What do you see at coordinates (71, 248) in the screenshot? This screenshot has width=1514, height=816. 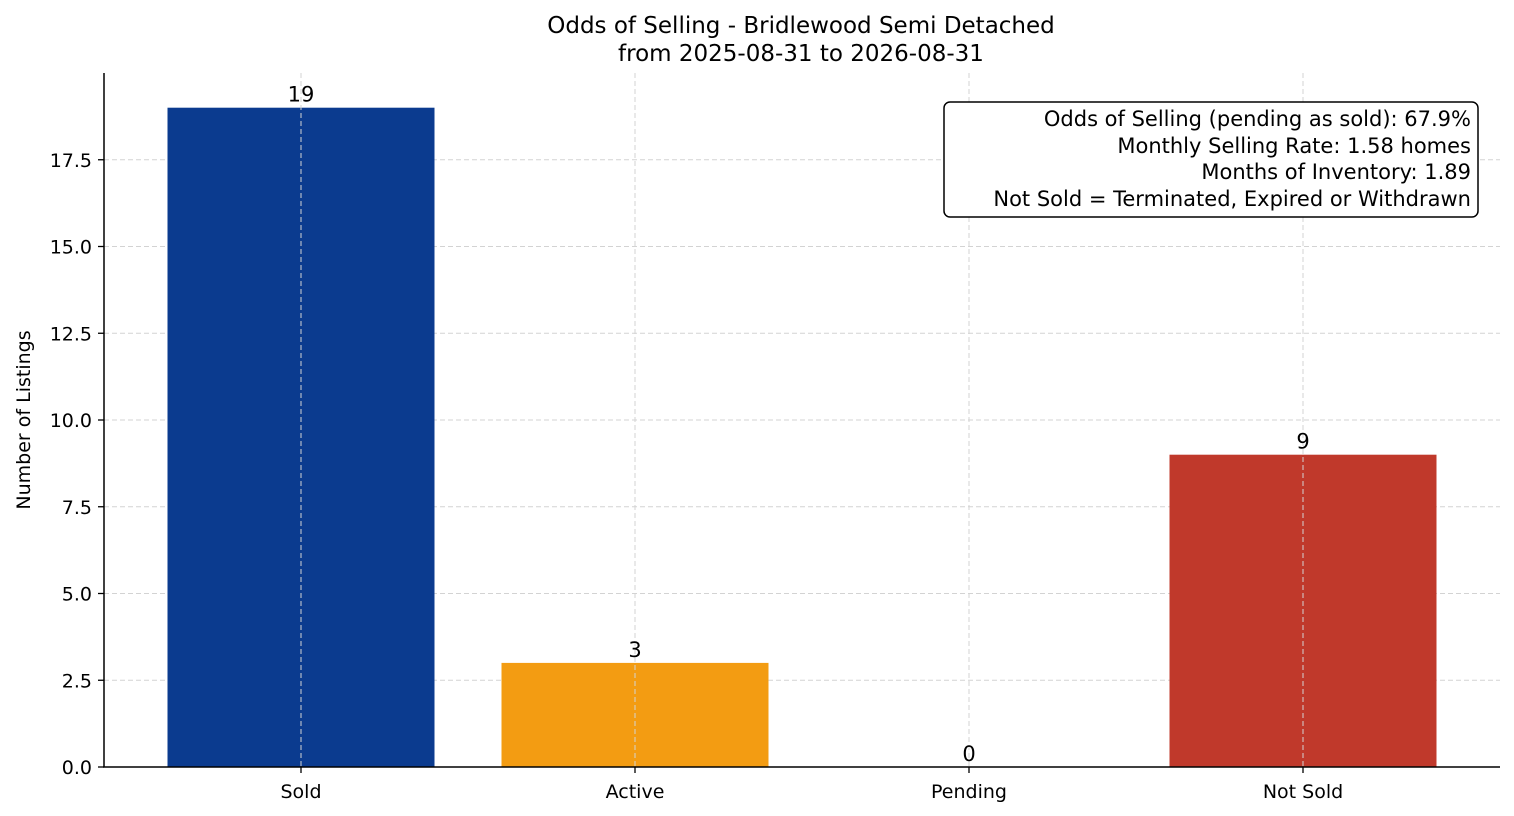 I see `y-tick-label: 15.0` at bounding box center [71, 248].